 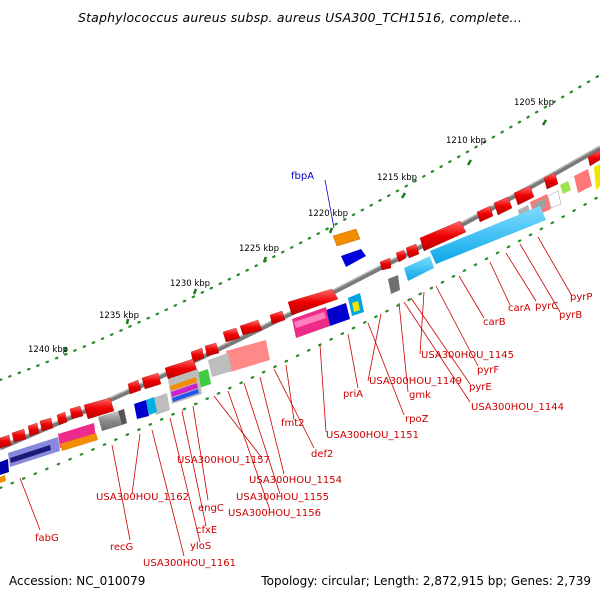 I want to click on gene-label: USA300HOU_1156, so click(x=274, y=513).